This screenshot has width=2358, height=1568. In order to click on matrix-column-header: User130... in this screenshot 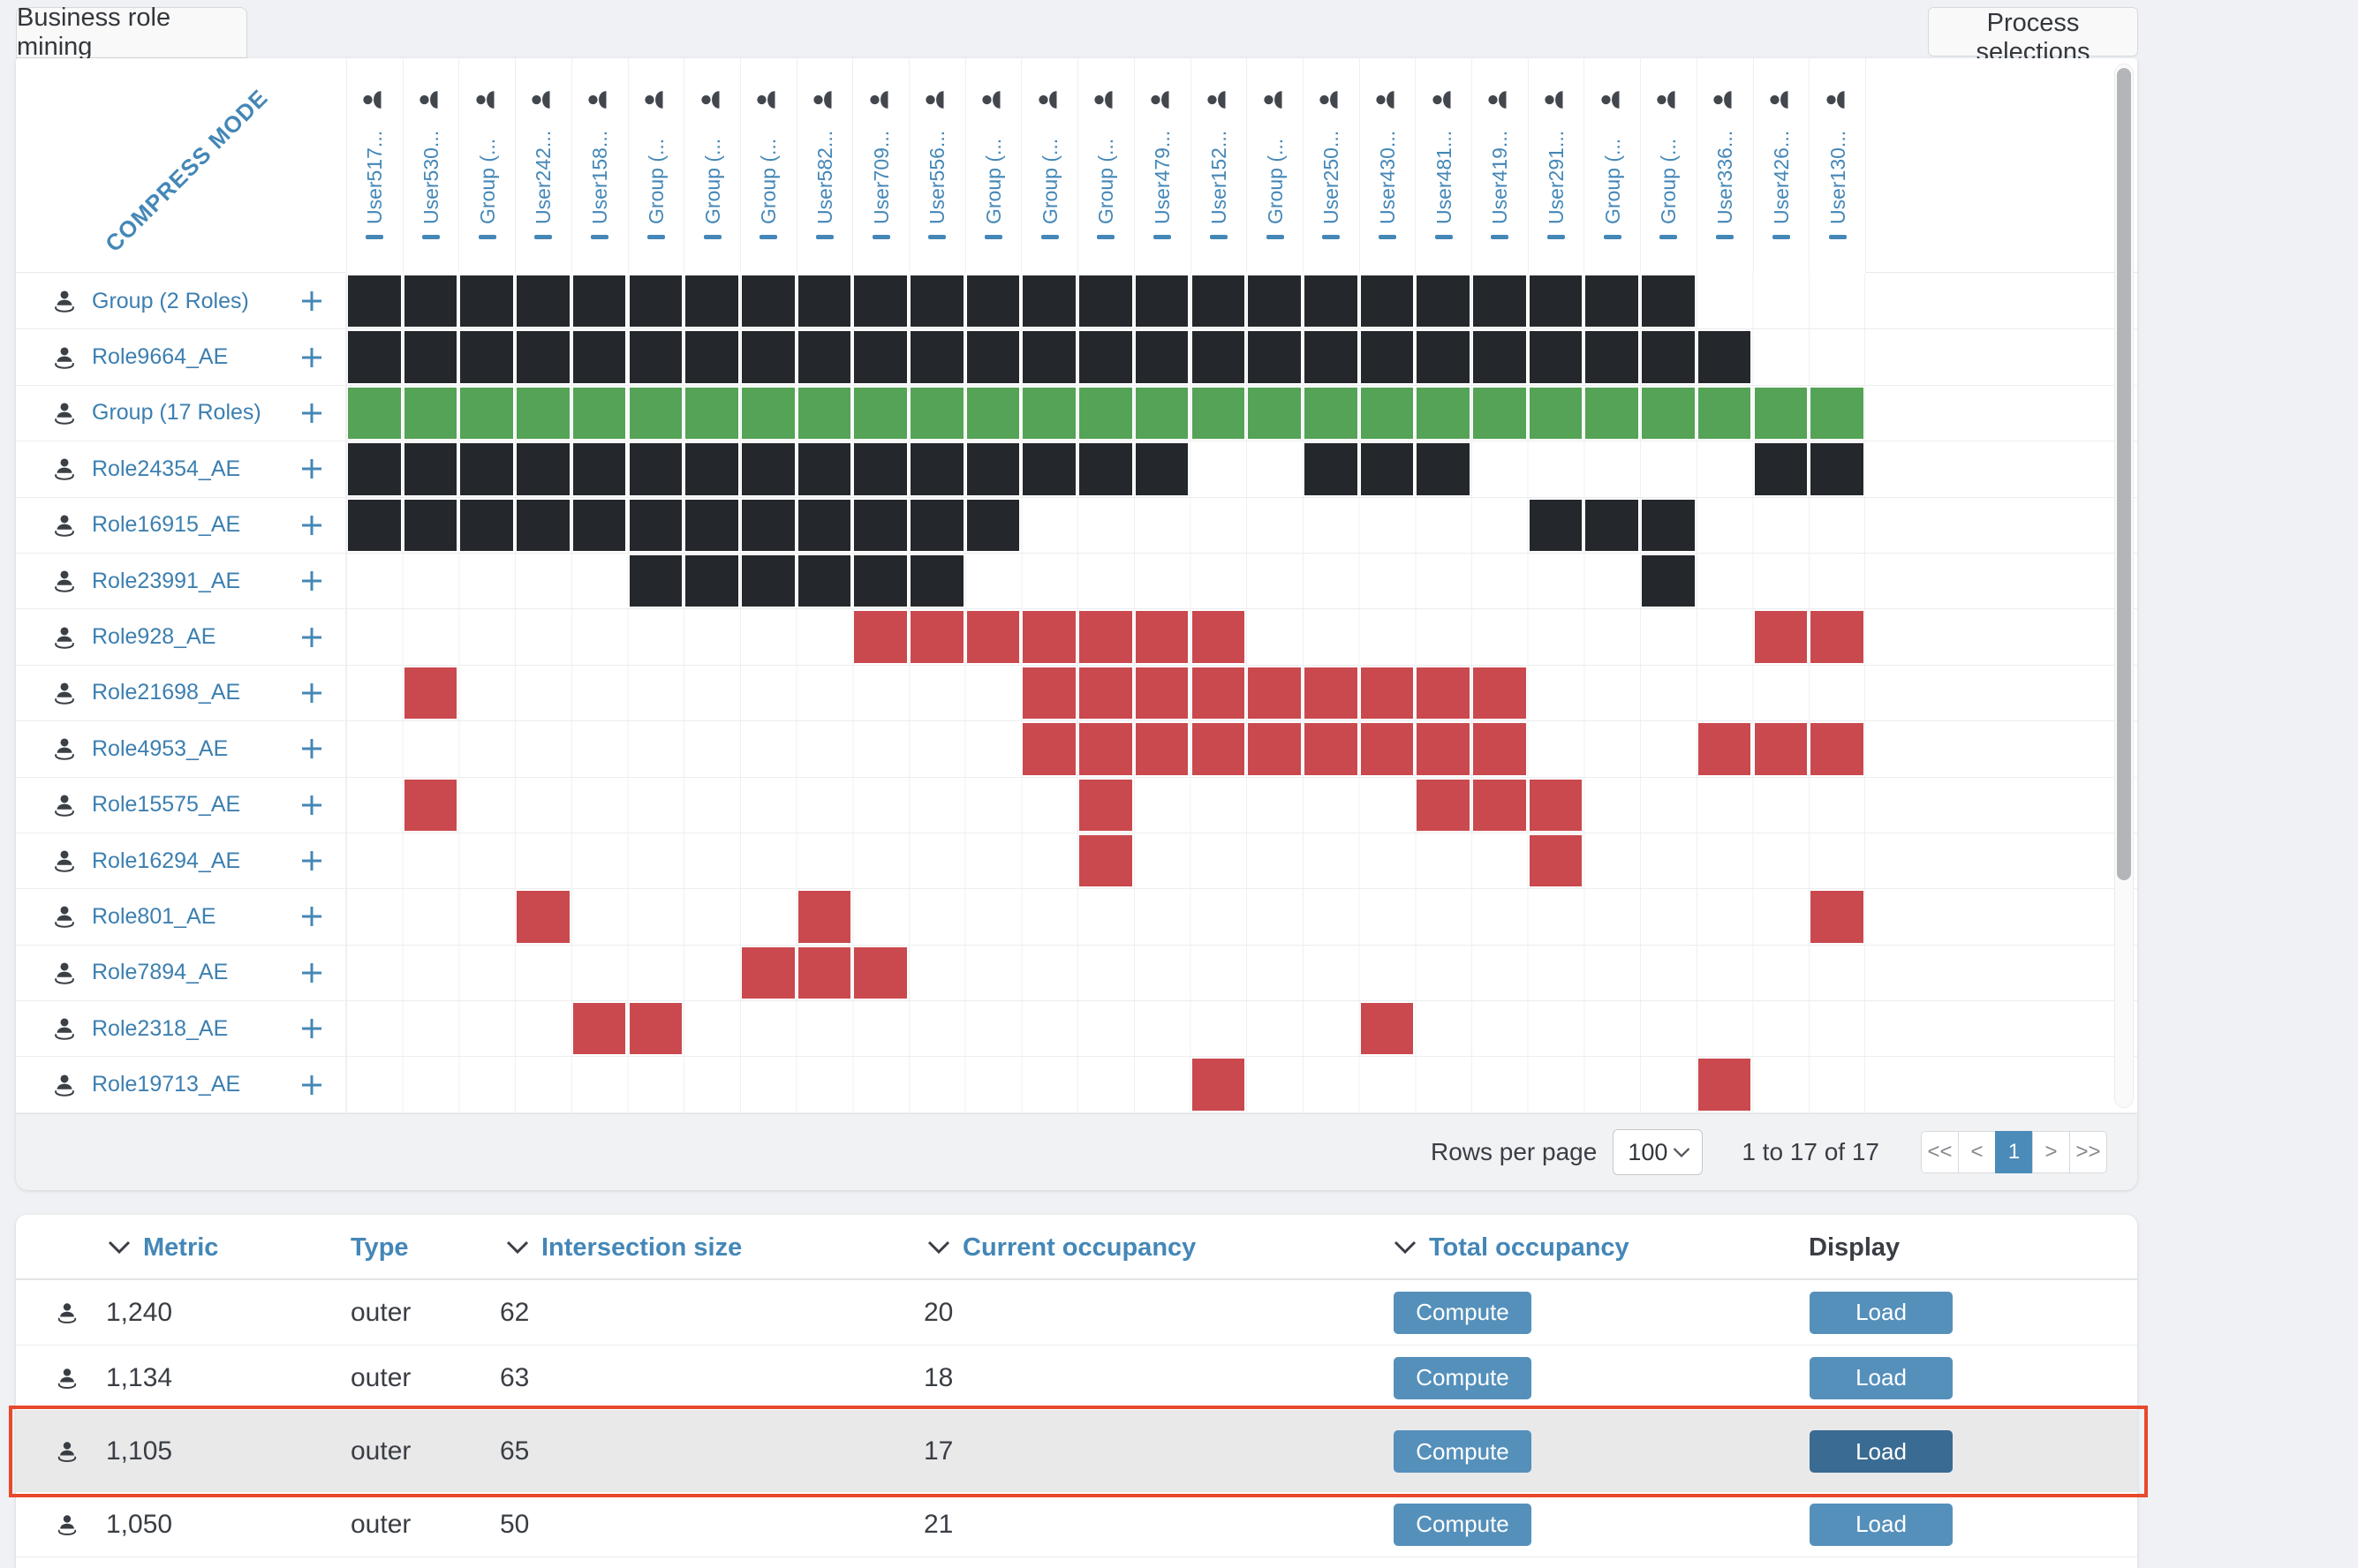, I will do `click(1837, 165)`.